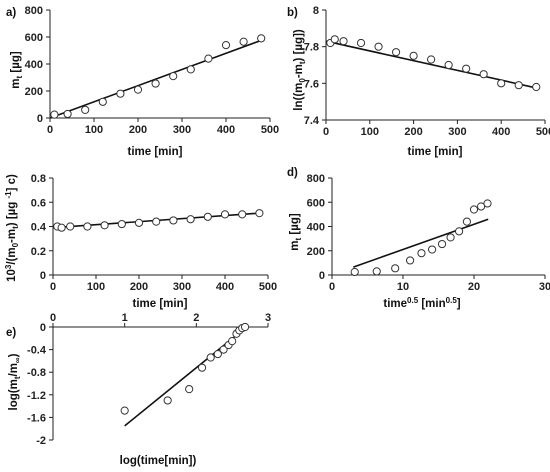 This screenshot has width=550, height=472. What do you see at coordinates (316, 203) in the screenshot?
I see `y-tick-label-d: 600` at bounding box center [316, 203].